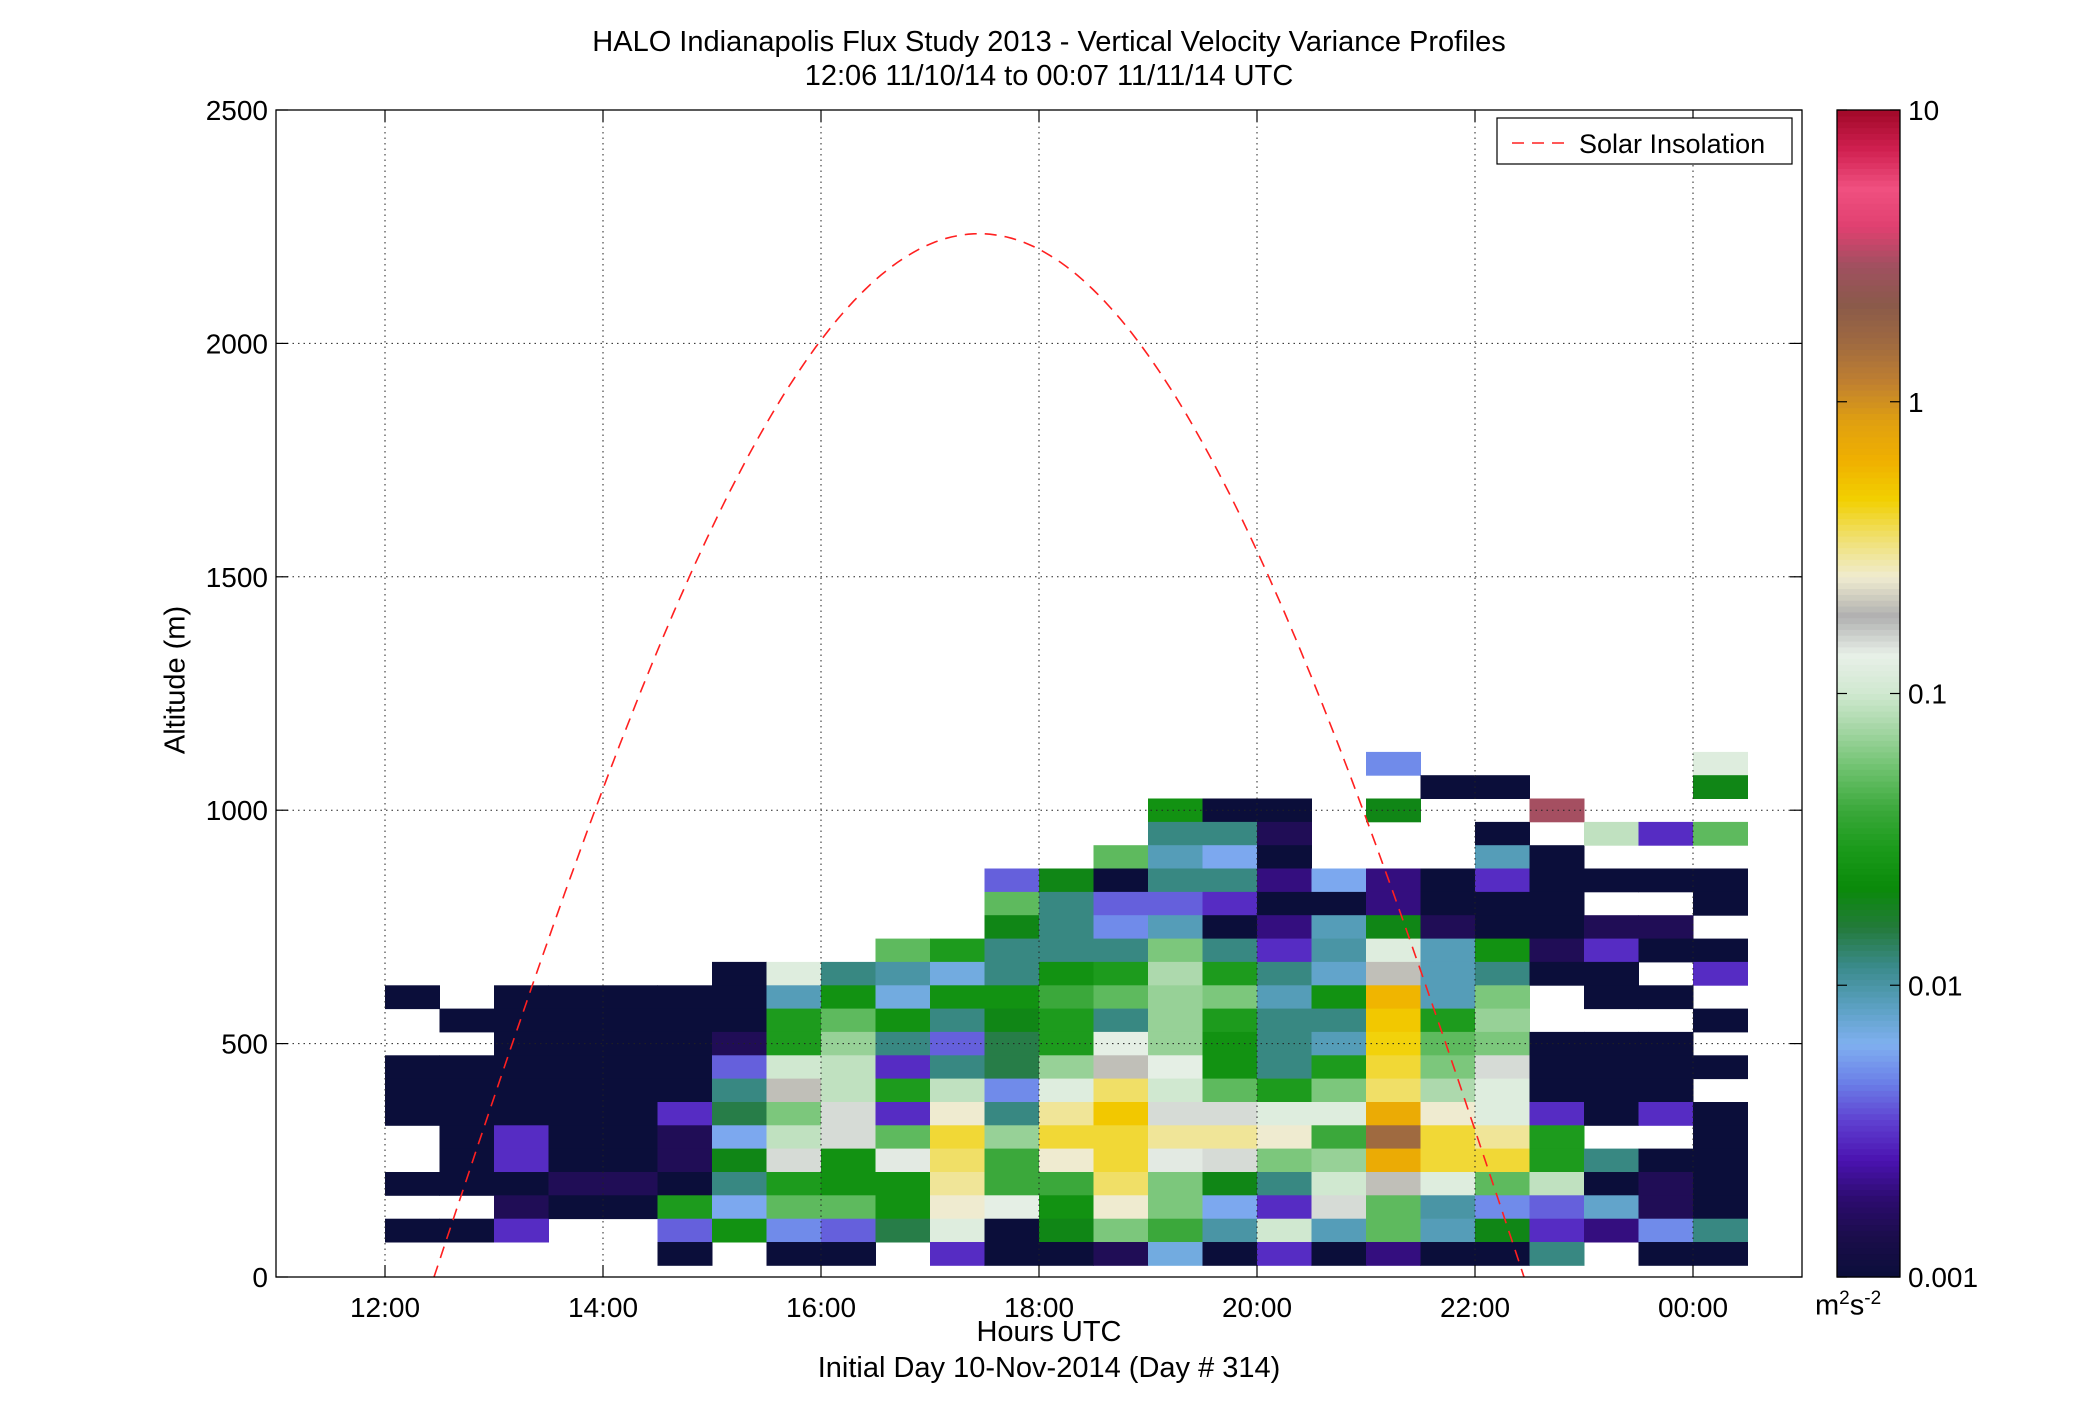 The width and height of the screenshot is (2098, 1425). Describe the element at coordinates (1672, 144) in the screenshot. I see `legend-solar-label: Solar Insolation` at that location.